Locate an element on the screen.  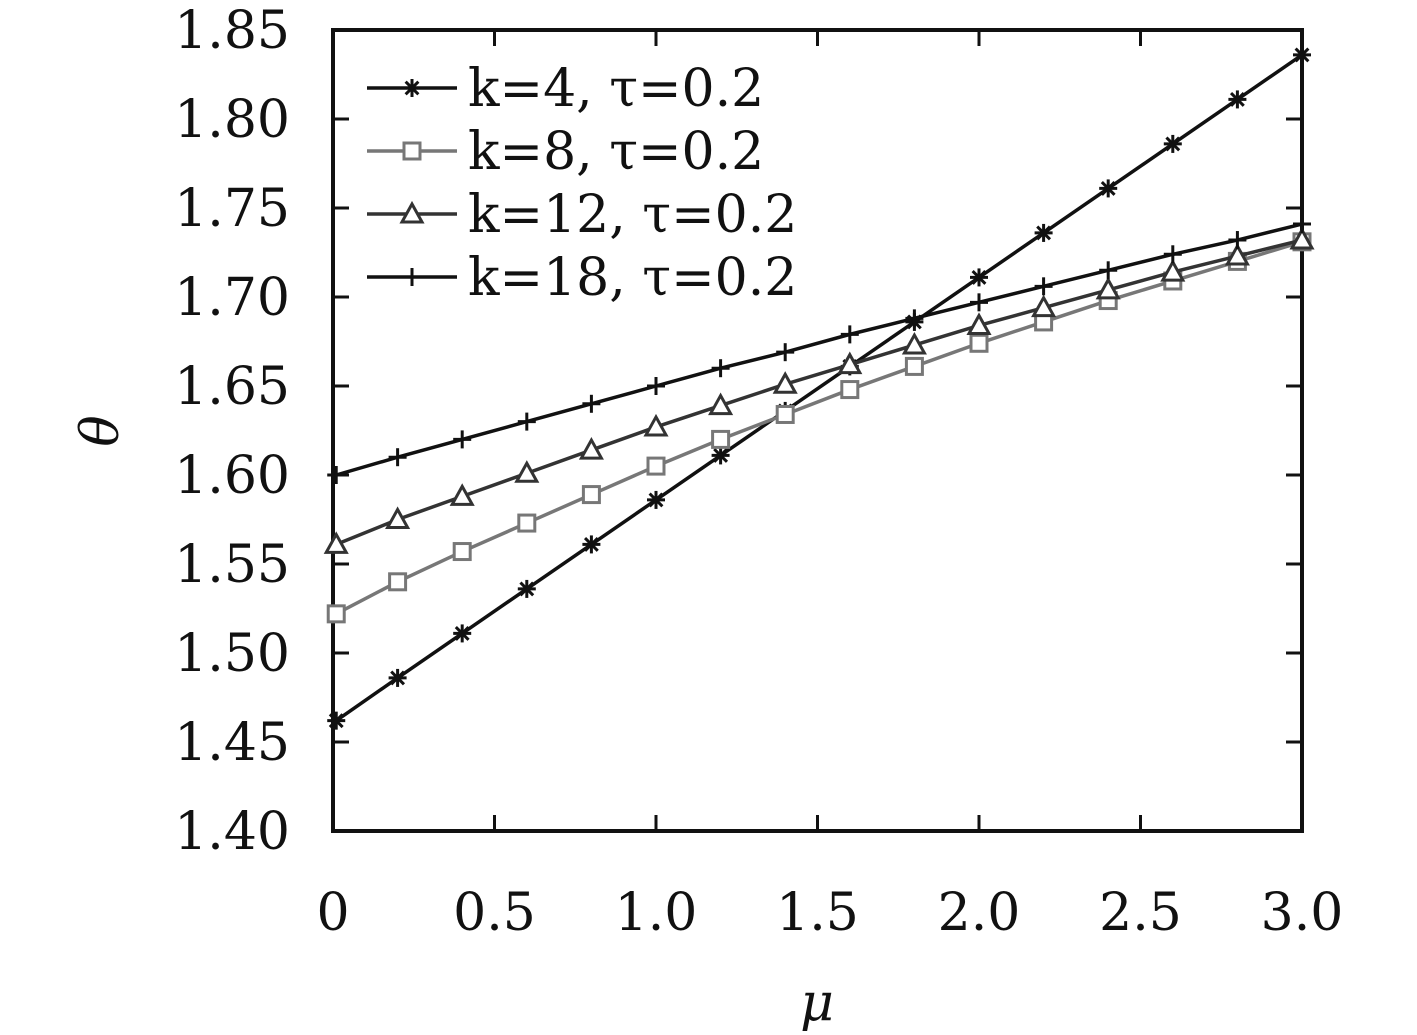
y-tick-label: 1.55 is located at coordinates (232, 565).